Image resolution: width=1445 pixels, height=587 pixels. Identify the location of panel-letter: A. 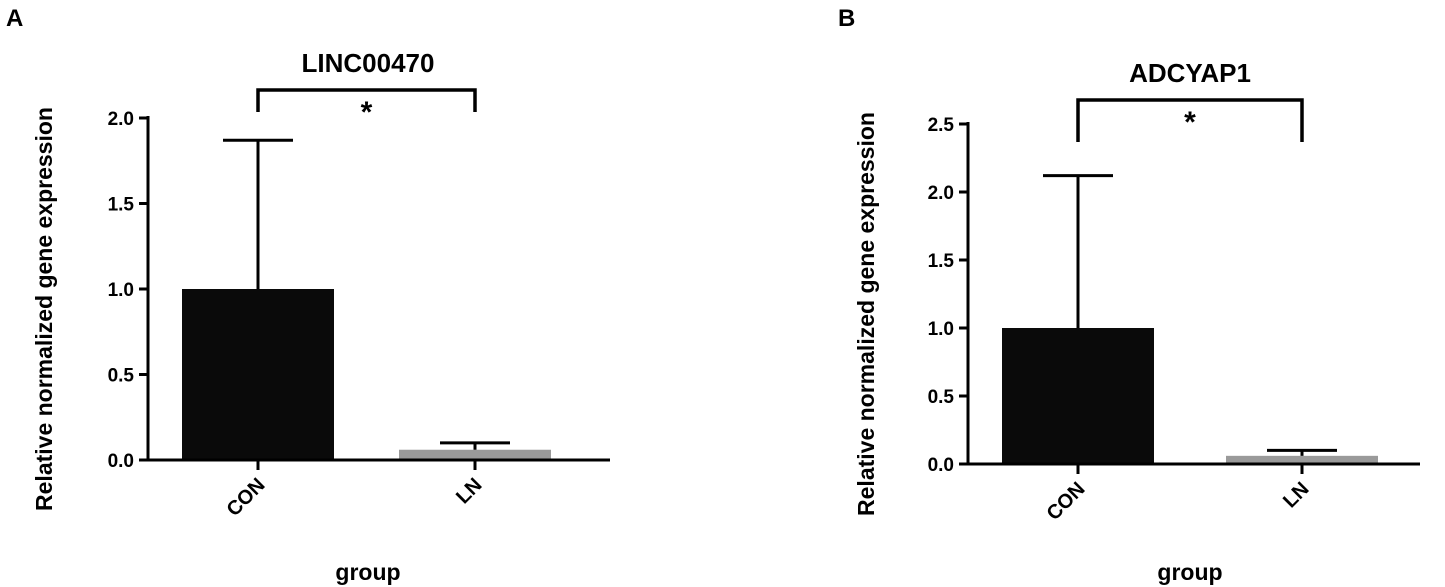
(14, 18).